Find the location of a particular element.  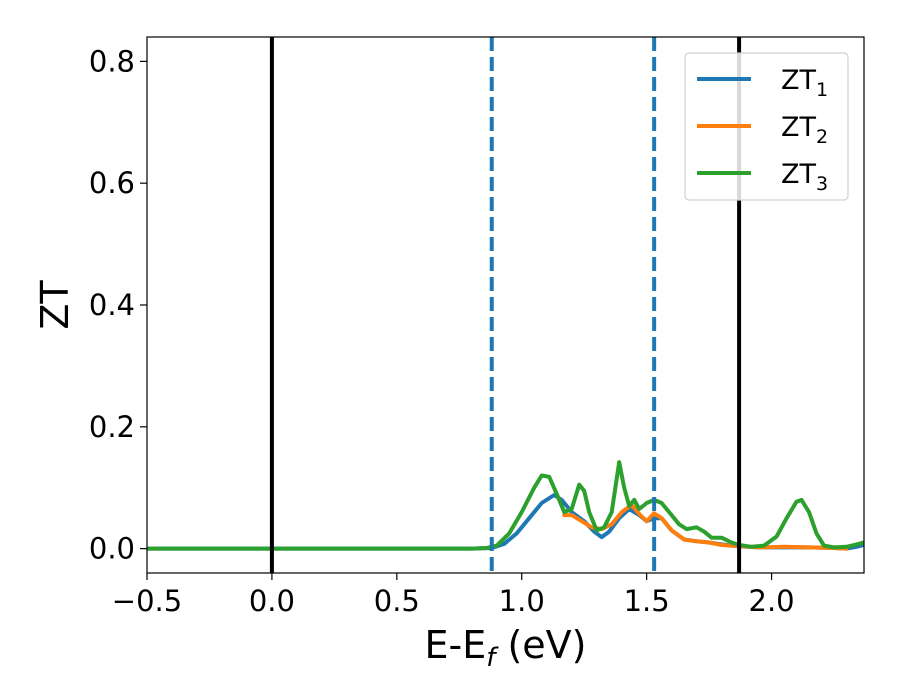

y-tick-label: 0.4 is located at coordinates (112, 305).